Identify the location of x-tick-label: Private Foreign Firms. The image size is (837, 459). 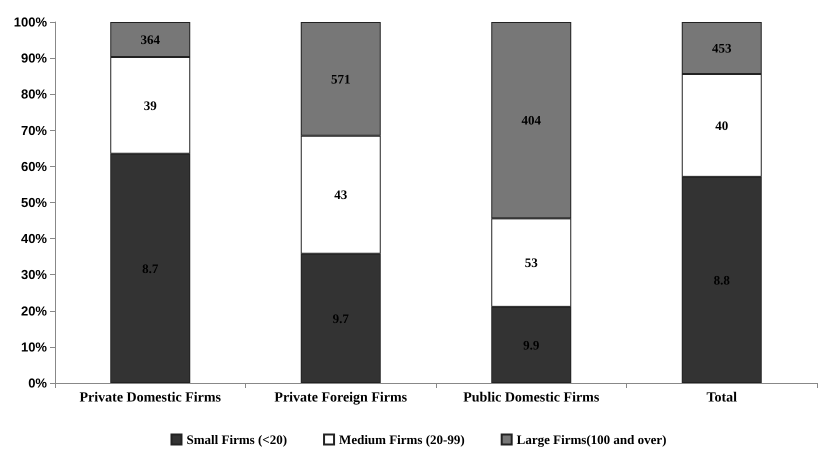
(341, 398).